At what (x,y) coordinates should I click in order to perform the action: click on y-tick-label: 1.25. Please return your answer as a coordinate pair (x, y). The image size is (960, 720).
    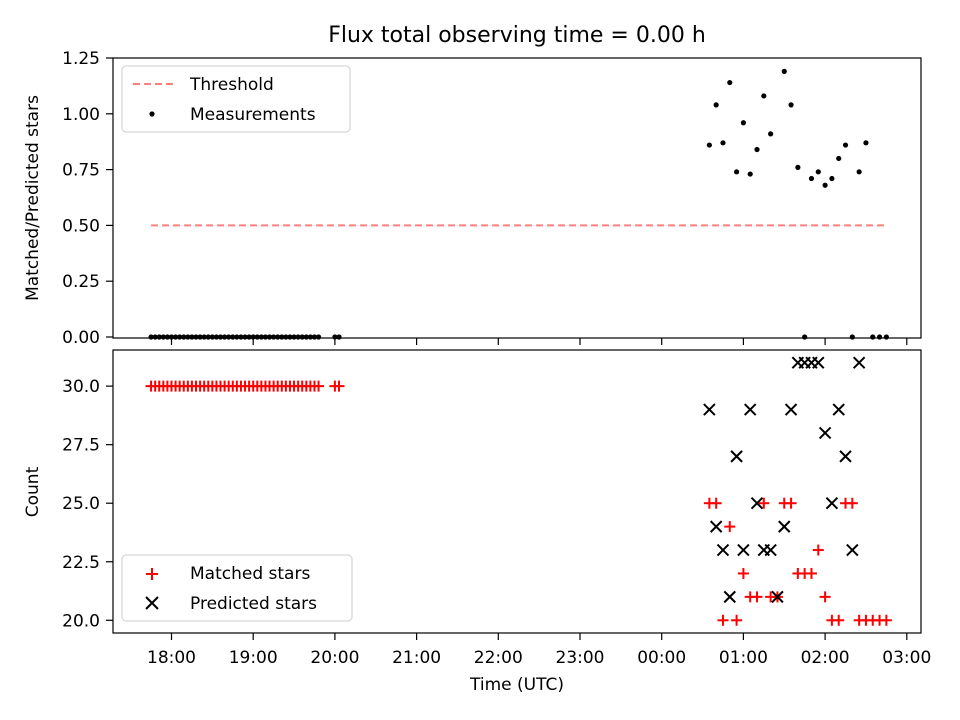
    Looking at the image, I should click on (81, 59).